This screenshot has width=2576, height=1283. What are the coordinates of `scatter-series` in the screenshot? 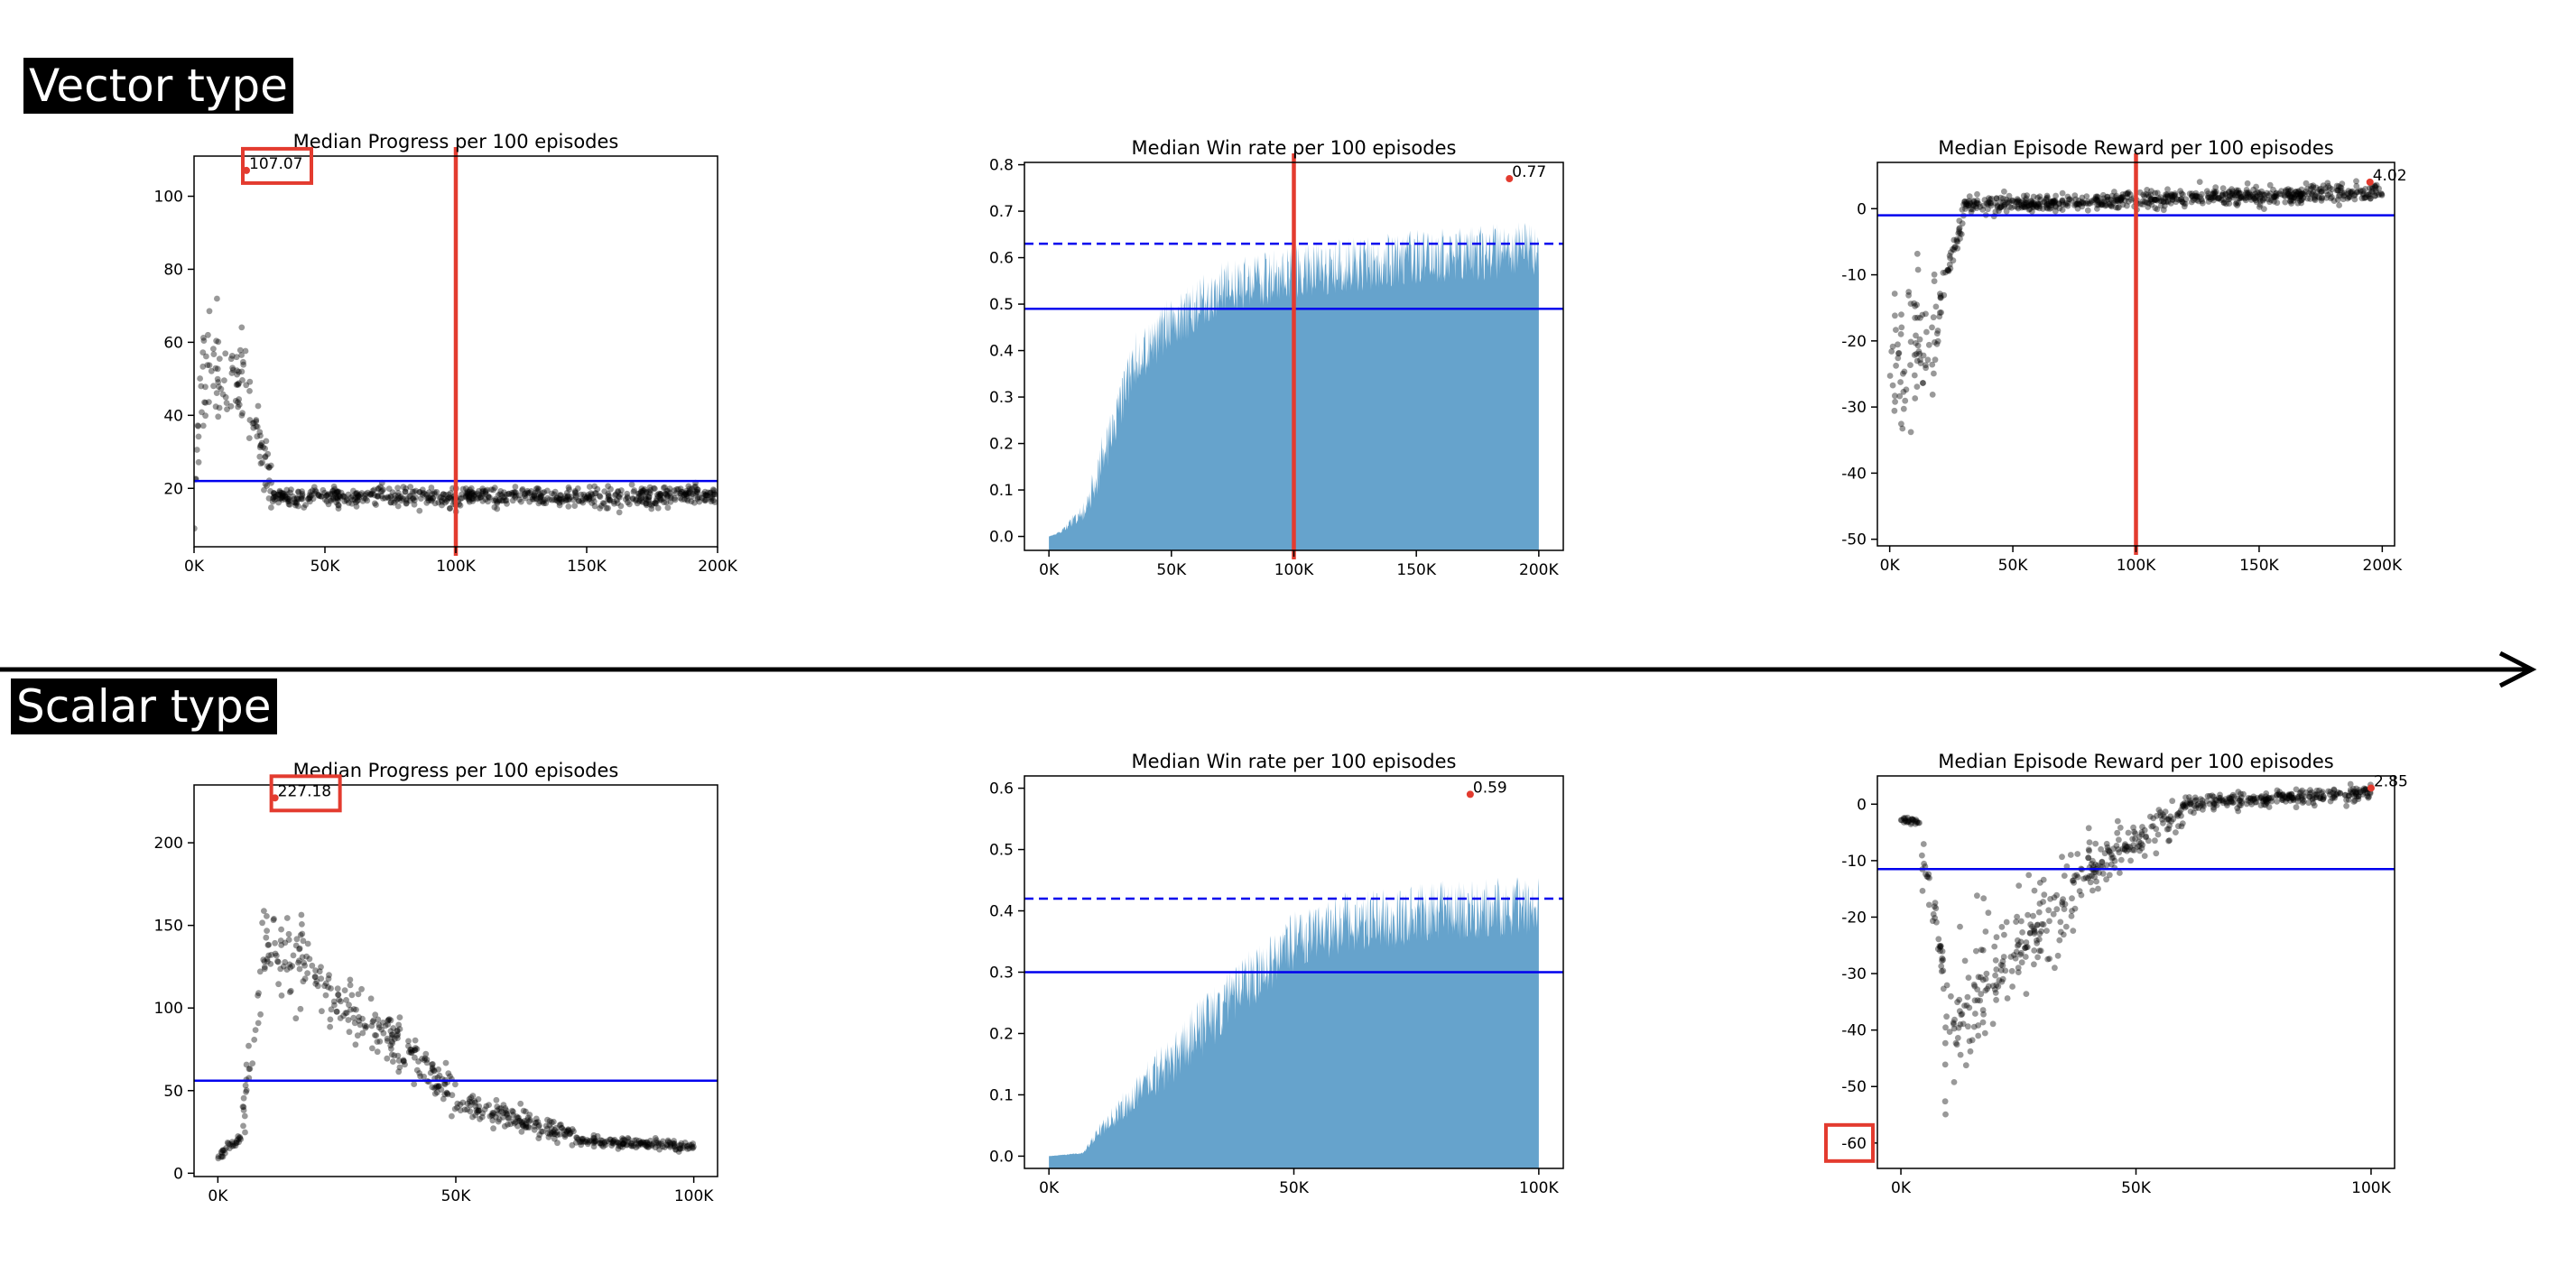 It's located at (2136, 307).